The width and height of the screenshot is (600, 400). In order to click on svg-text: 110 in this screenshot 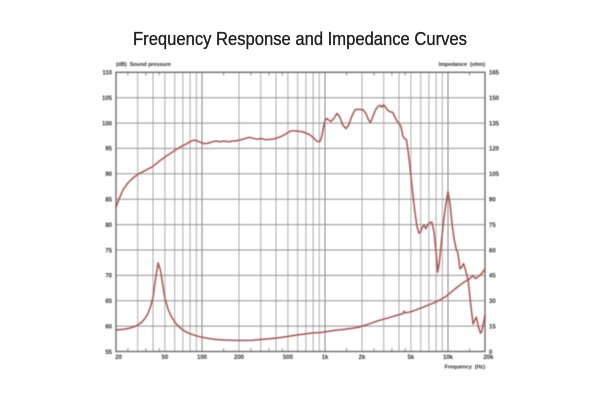, I will do `click(107, 74)`.